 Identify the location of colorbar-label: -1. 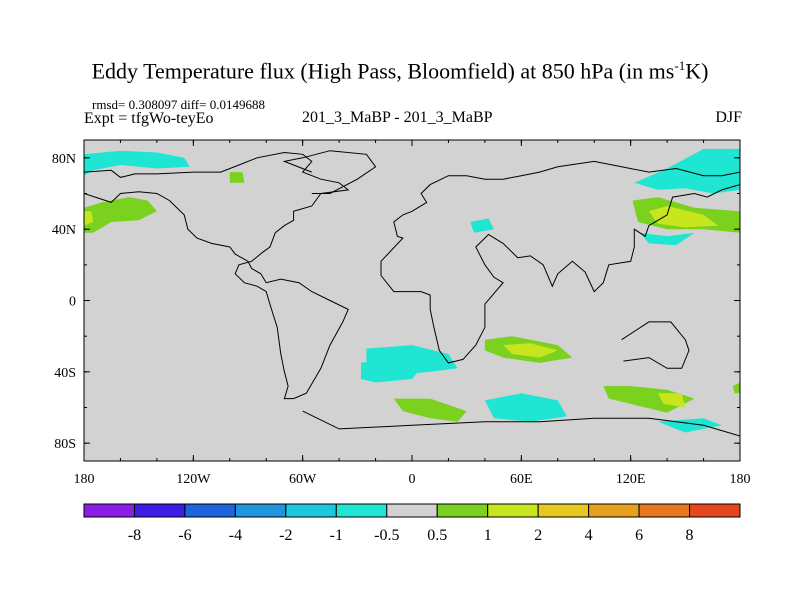
(336, 535).